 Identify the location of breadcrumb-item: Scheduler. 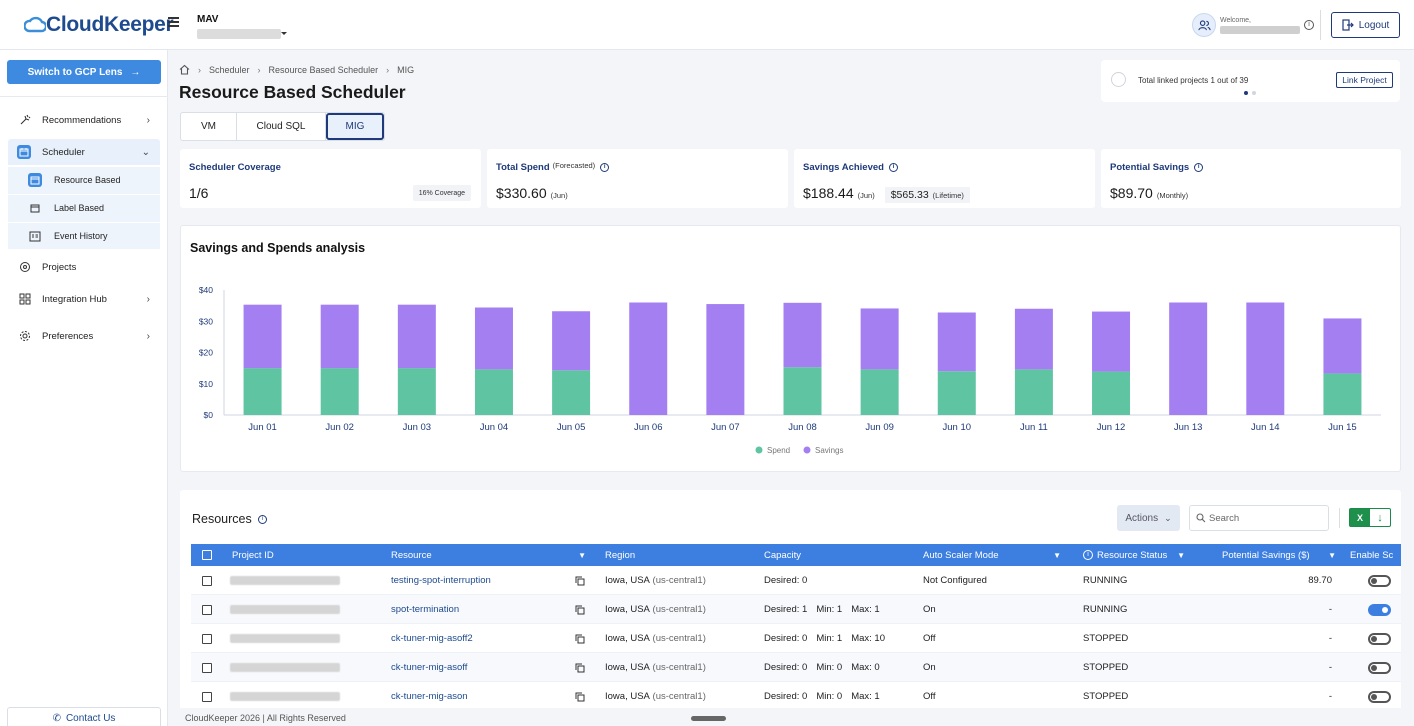
(229, 69).